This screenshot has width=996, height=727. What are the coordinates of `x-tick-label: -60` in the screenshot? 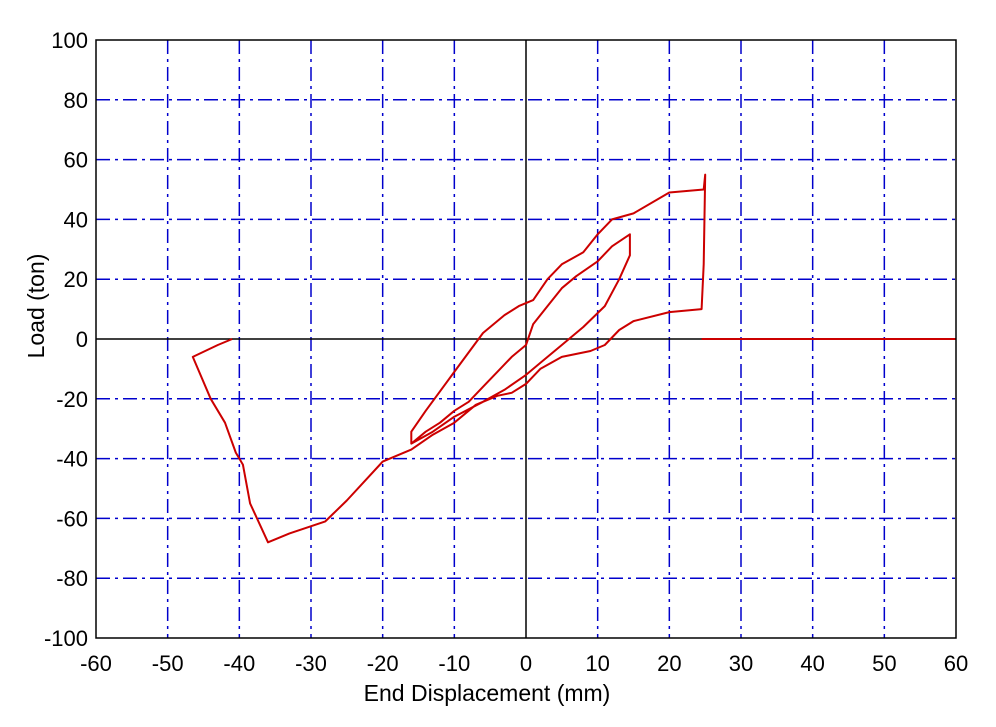 It's located at (96, 663).